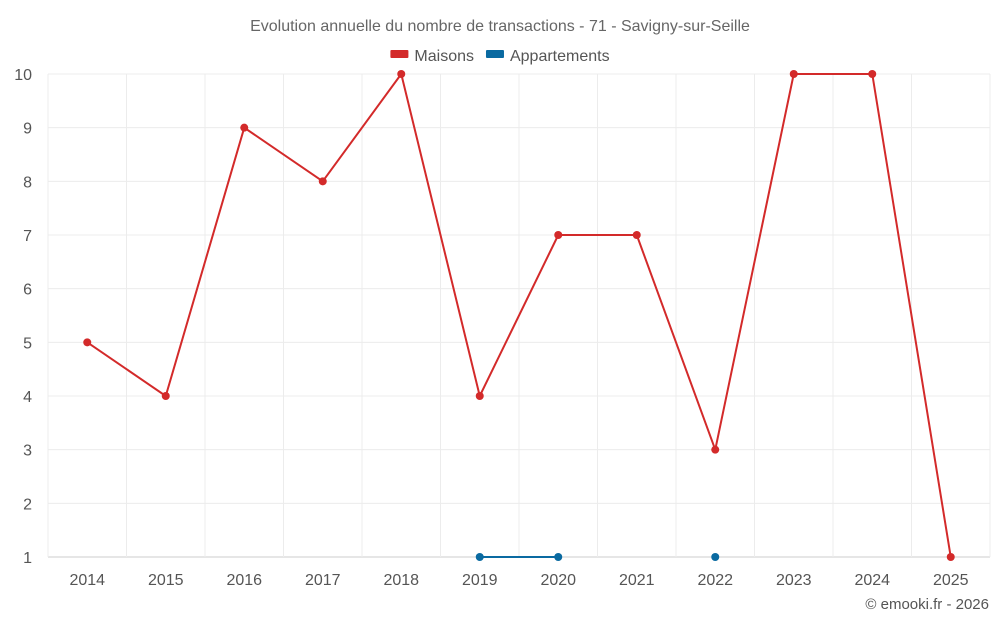  Describe the element at coordinates (27, 290) in the screenshot. I see `y-tick-label: 6` at that location.